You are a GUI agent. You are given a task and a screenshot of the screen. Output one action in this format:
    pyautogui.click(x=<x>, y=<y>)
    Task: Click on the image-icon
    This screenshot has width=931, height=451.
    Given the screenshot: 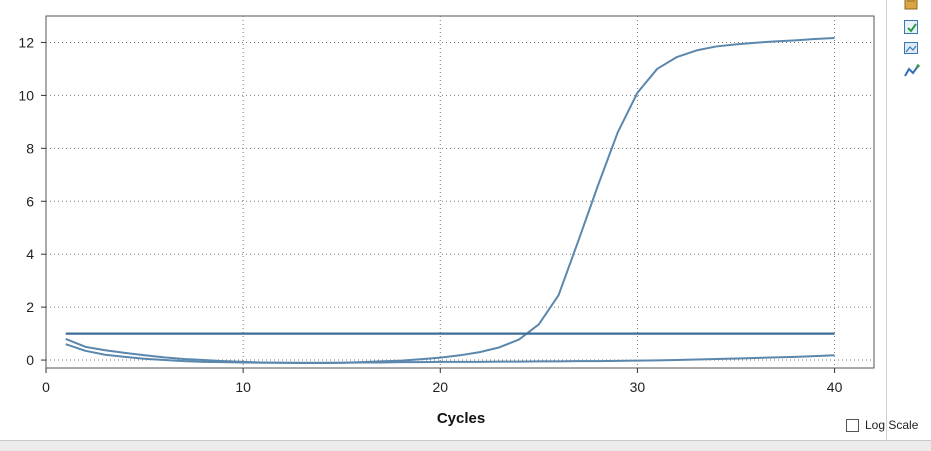 What is the action you would take?
    pyautogui.click(x=911, y=48)
    